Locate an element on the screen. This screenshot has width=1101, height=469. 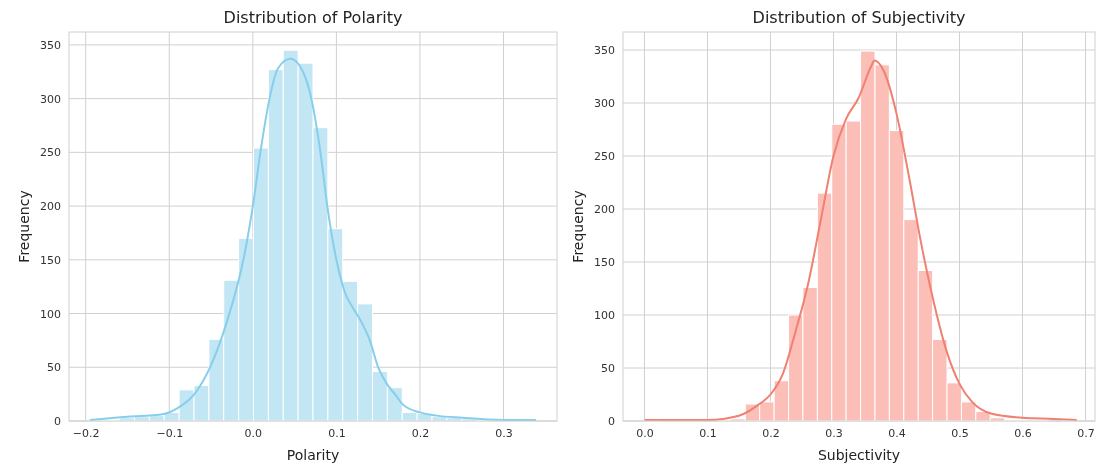
chart-title: Distribution of Polarity is located at coordinates (313, 17).